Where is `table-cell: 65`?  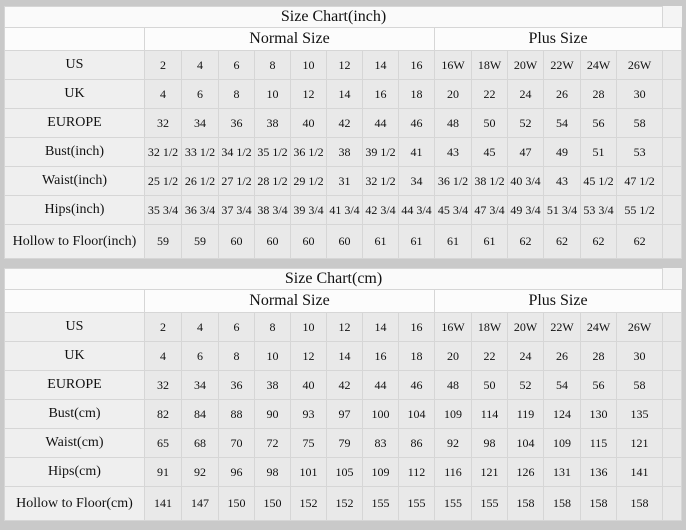 table-cell: 65 is located at coordinates (163, 443).